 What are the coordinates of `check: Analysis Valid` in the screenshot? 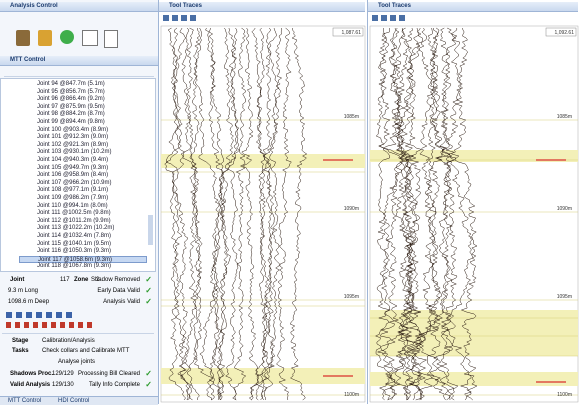 It's located at (121, 302).